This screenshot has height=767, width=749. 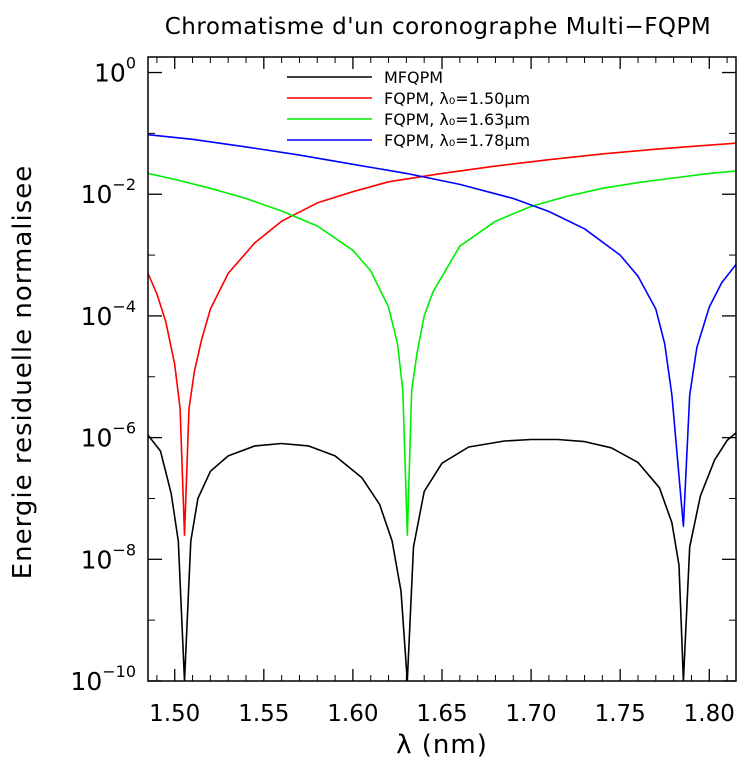 I want to click on x-axis-label: λ (nm), so click(x=442, y=745).